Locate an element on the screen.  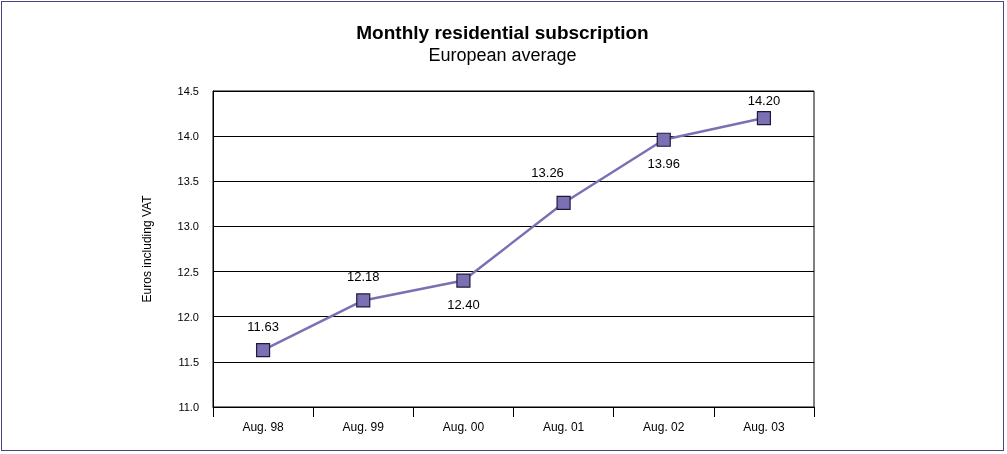
x-tick-label: Aug. 98 is located at coordinates (263, 427).